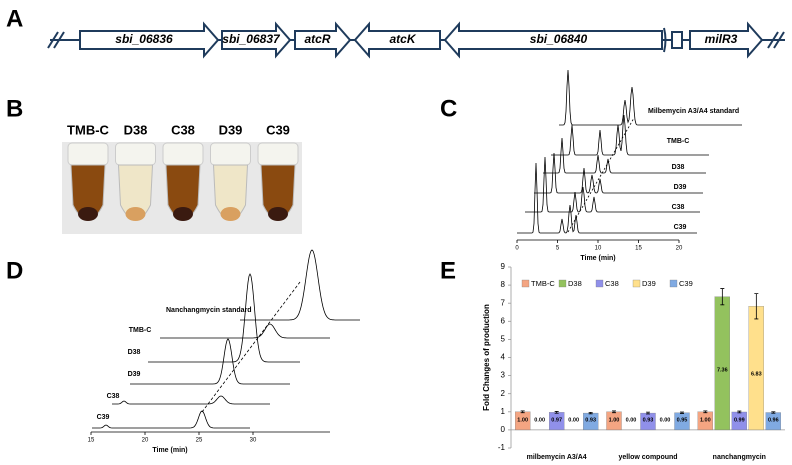 The height and width of the screenshot is (465, 792). What do you see at coordinates (145, 441) in the screenshot?
I see `x-tick-label: 20` at bounding box center [145, 441].